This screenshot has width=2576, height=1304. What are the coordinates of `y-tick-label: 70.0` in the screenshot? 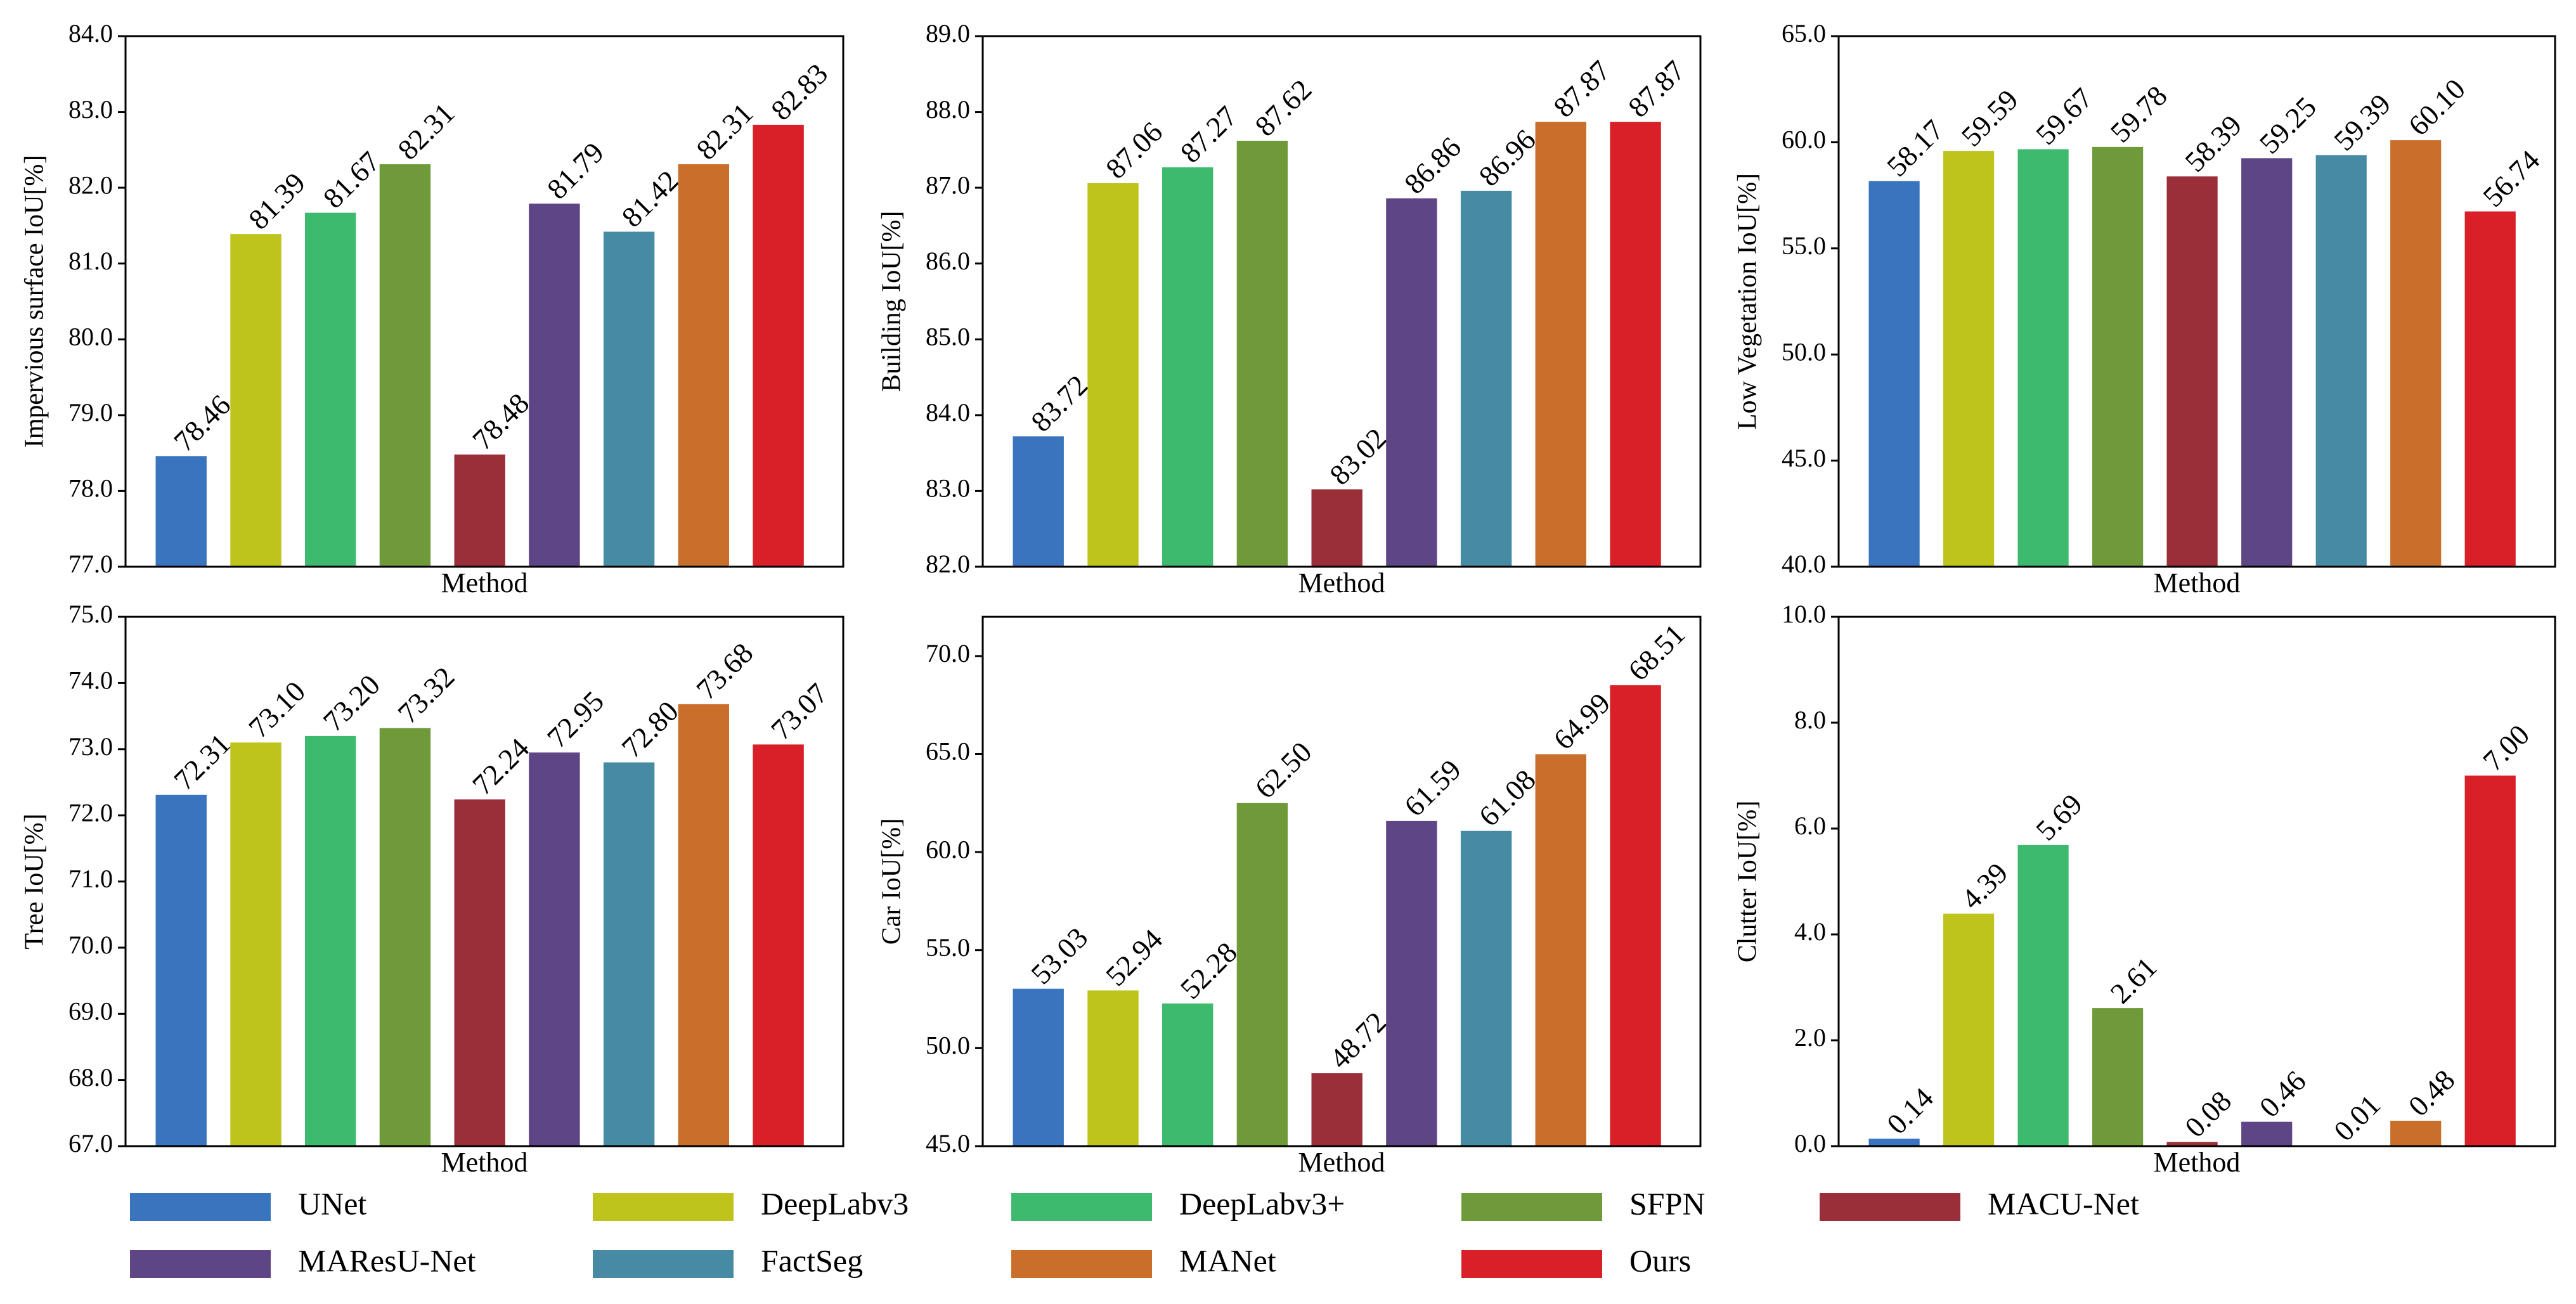 It's located at (948, 653).